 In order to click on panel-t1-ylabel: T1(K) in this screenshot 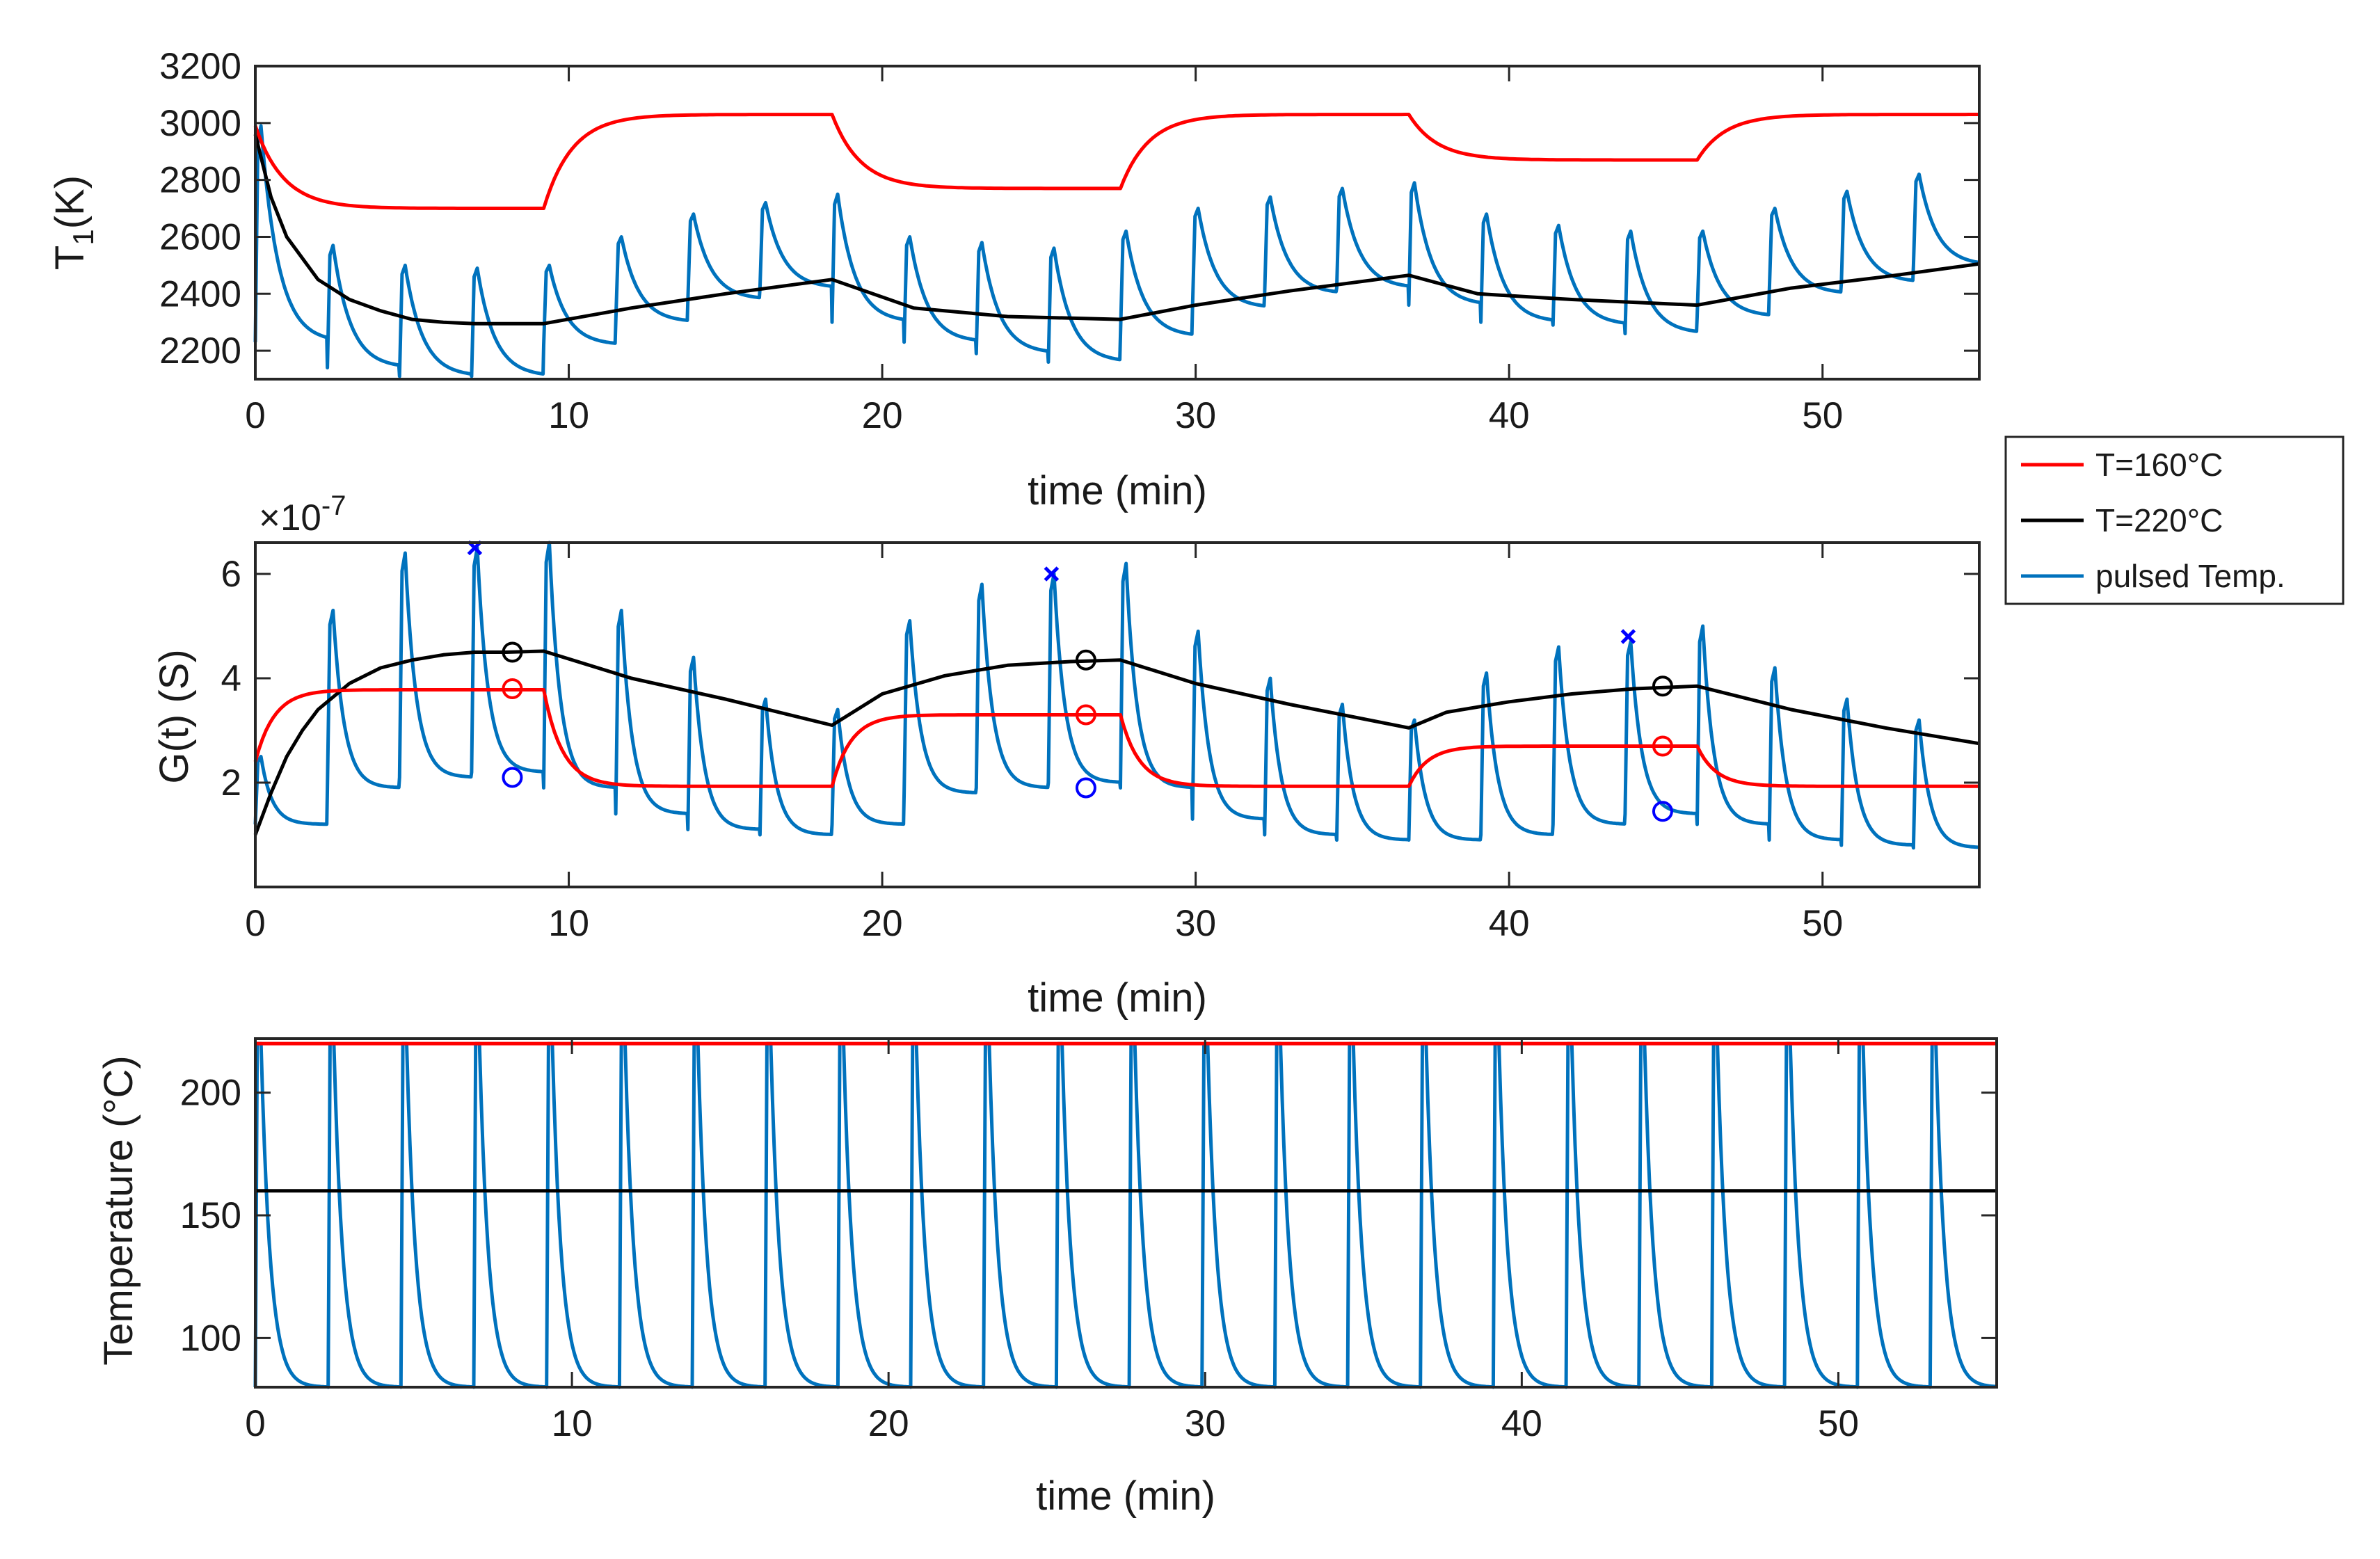, I will do `click(73, 222)`.